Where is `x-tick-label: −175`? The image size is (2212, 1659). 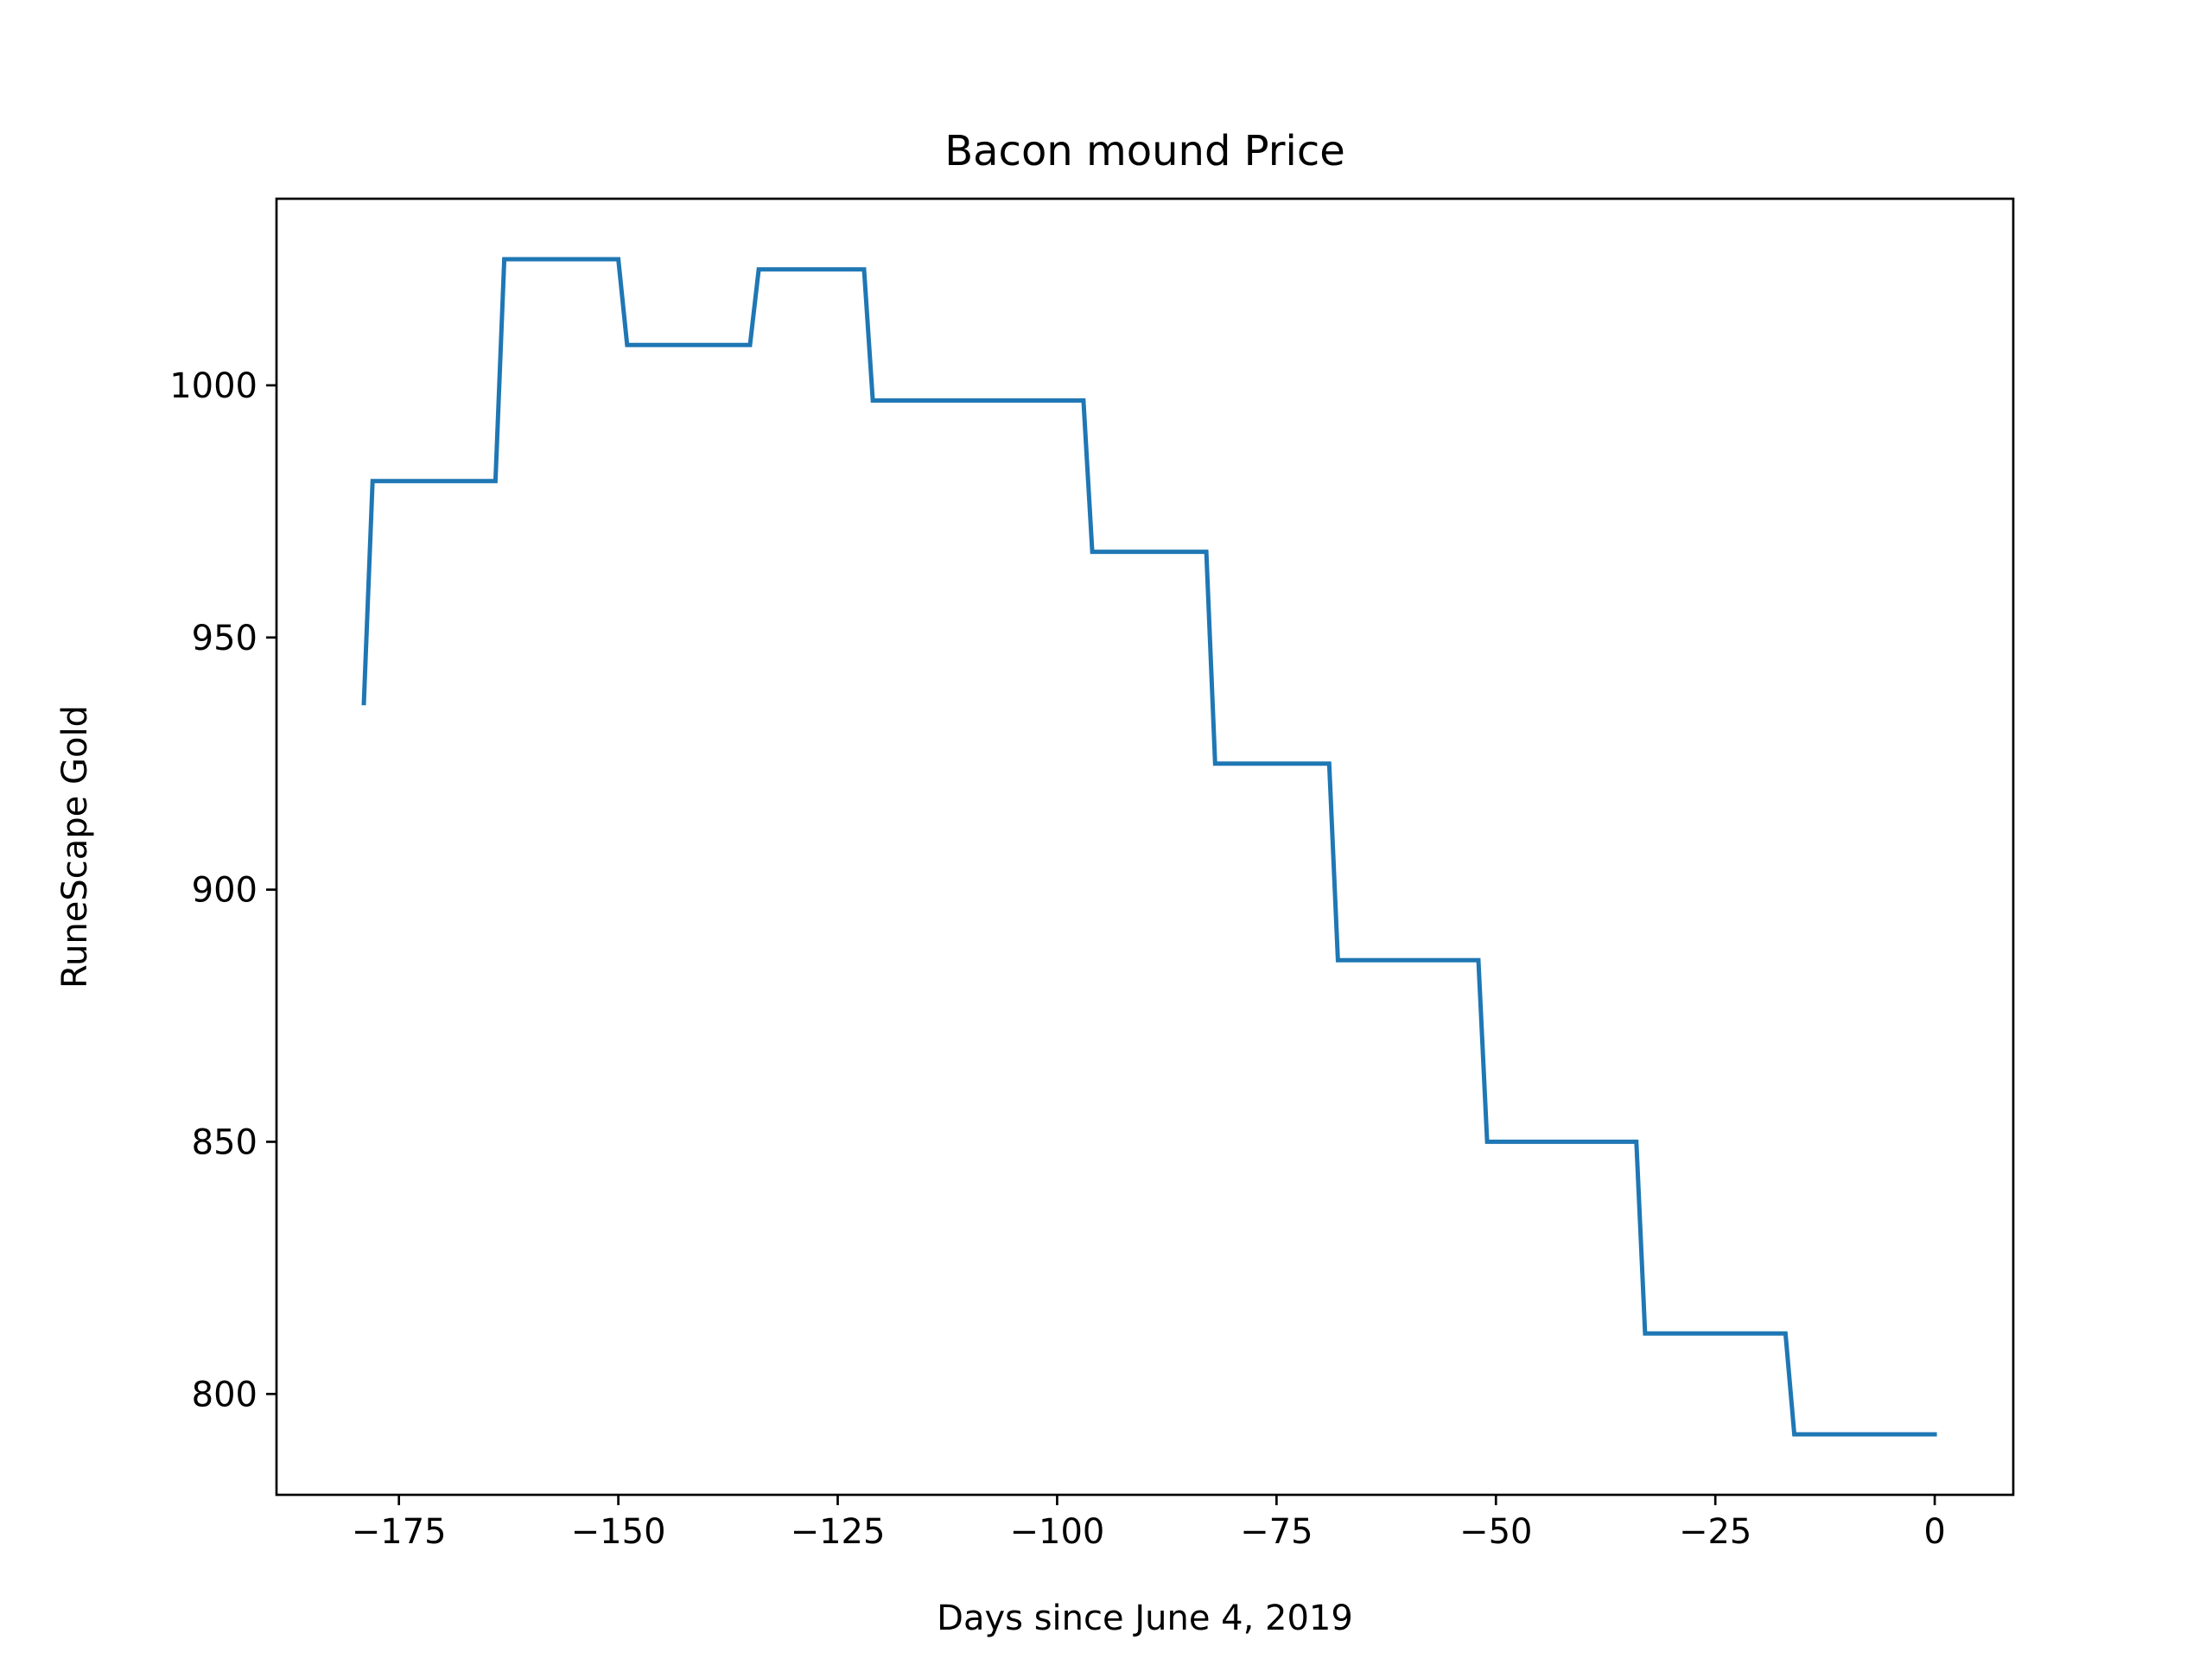
x-tick-label: −175 is located at coordinates (399, 1532).